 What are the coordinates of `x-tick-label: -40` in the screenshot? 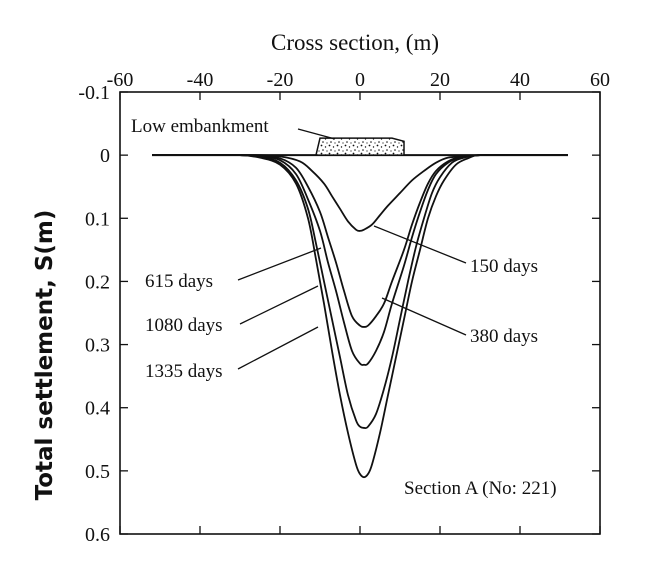 It's located at (200, 80).